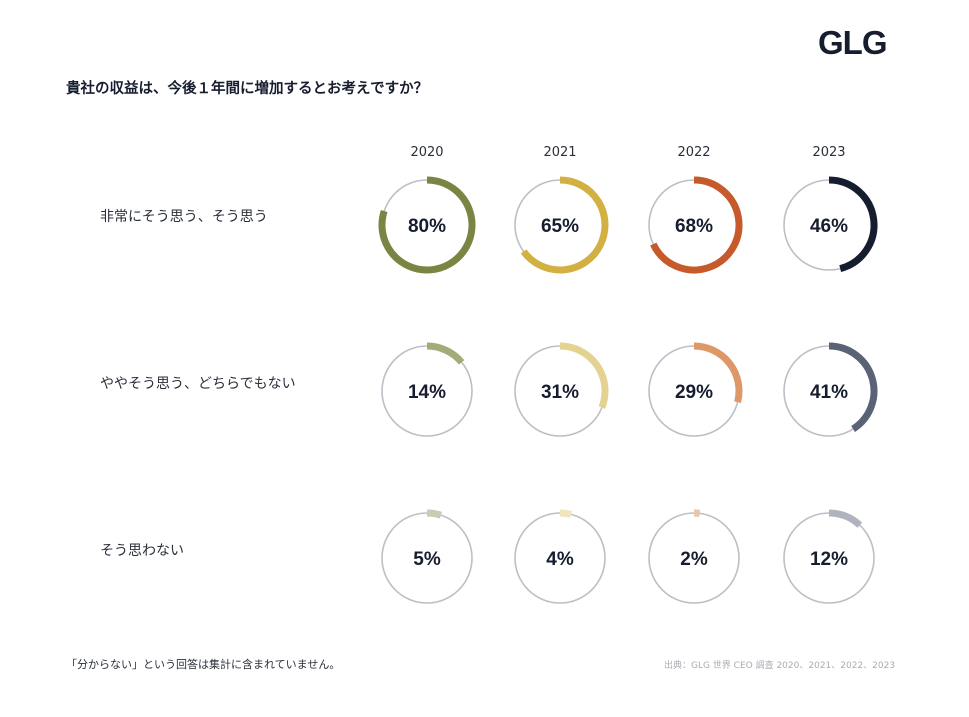 Image resolution: width=969 pixels, height=717 pixels. Describe the element at coordinates (445, 353) in the screenshot. I see `donut-arc-neutral-2020` at that location.